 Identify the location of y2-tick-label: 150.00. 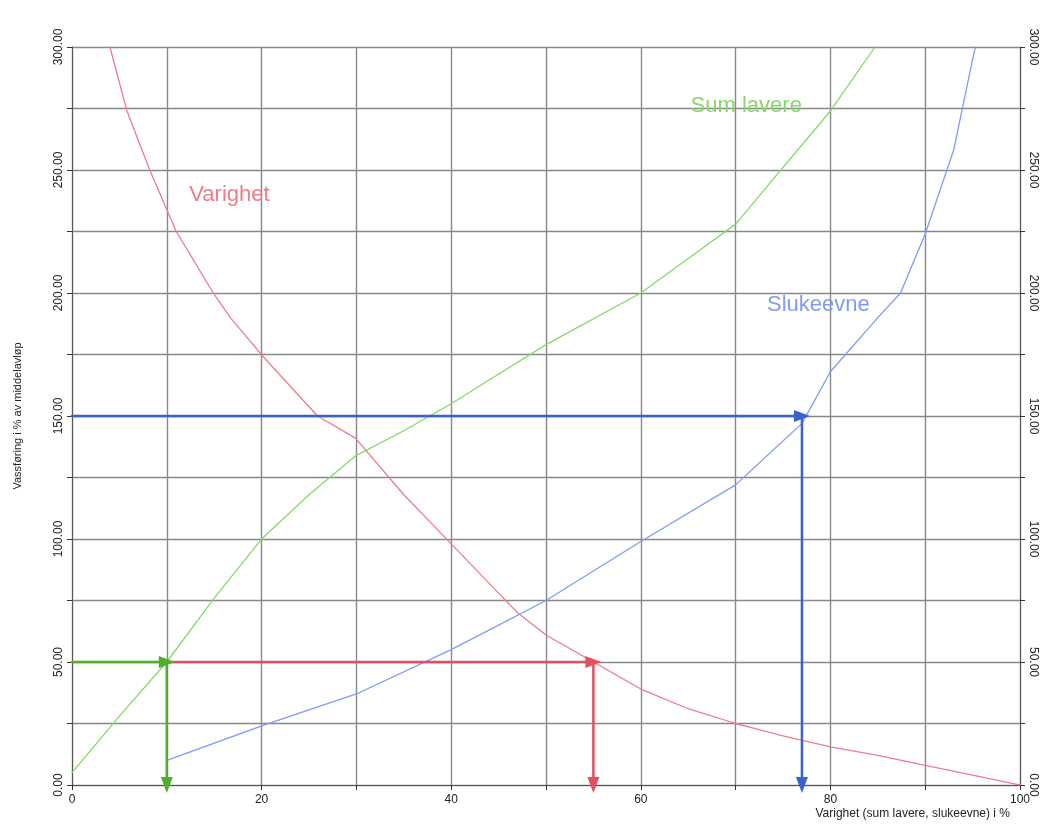
(1034, 416).